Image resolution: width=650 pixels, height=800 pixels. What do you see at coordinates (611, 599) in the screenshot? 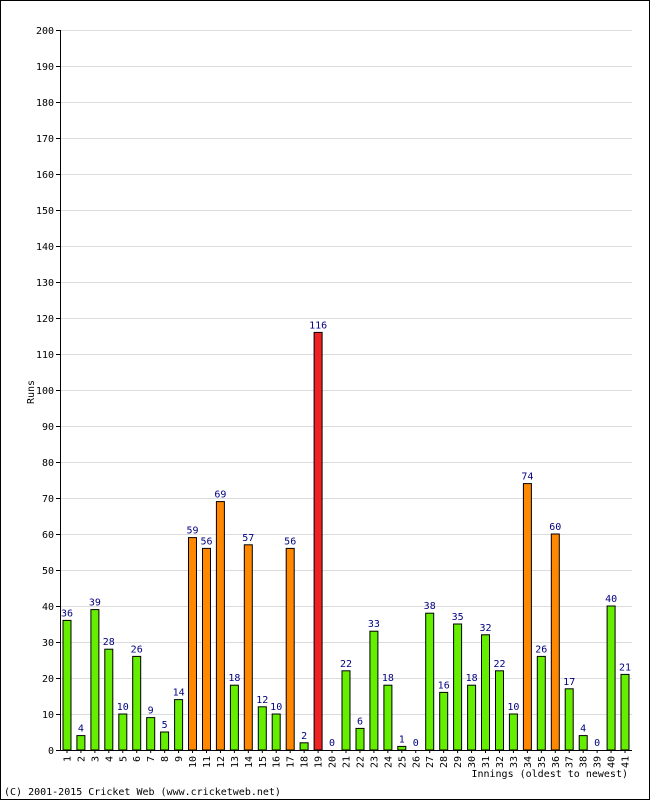
I see `value-label-40: 40` at bounding box center [611, 599].